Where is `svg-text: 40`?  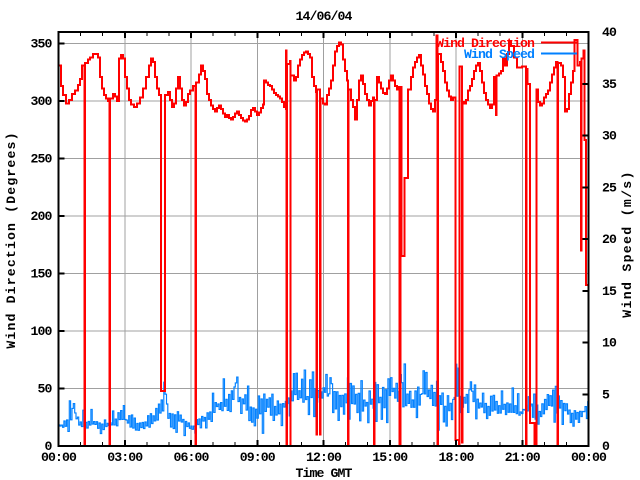 svg-text: 40 is located at coordinates (609, 32).